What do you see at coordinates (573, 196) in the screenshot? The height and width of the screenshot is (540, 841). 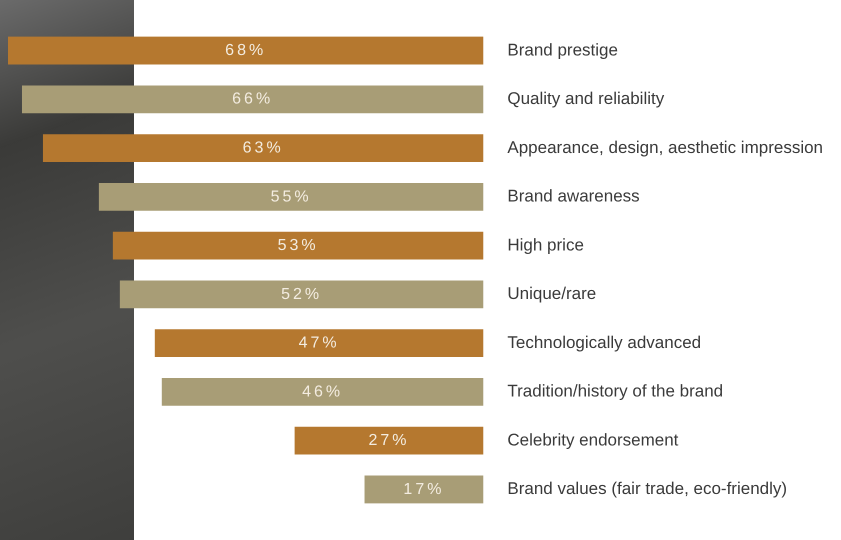 I see `y-tick-label: Brand awareness` at bounding box center [573, 196].